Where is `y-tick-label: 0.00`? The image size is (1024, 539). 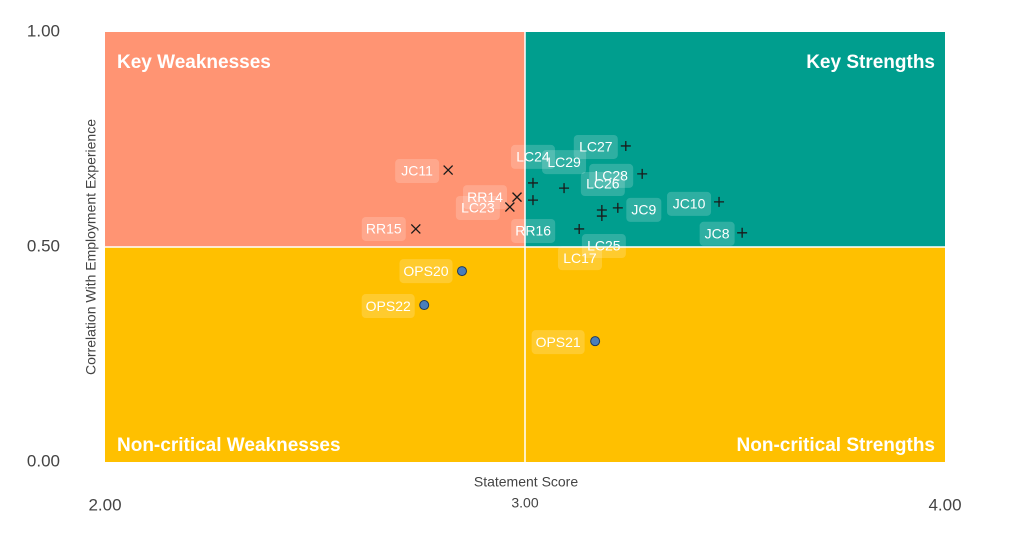 y-tick-label: 0.00 is located at coordinates (43, 460).